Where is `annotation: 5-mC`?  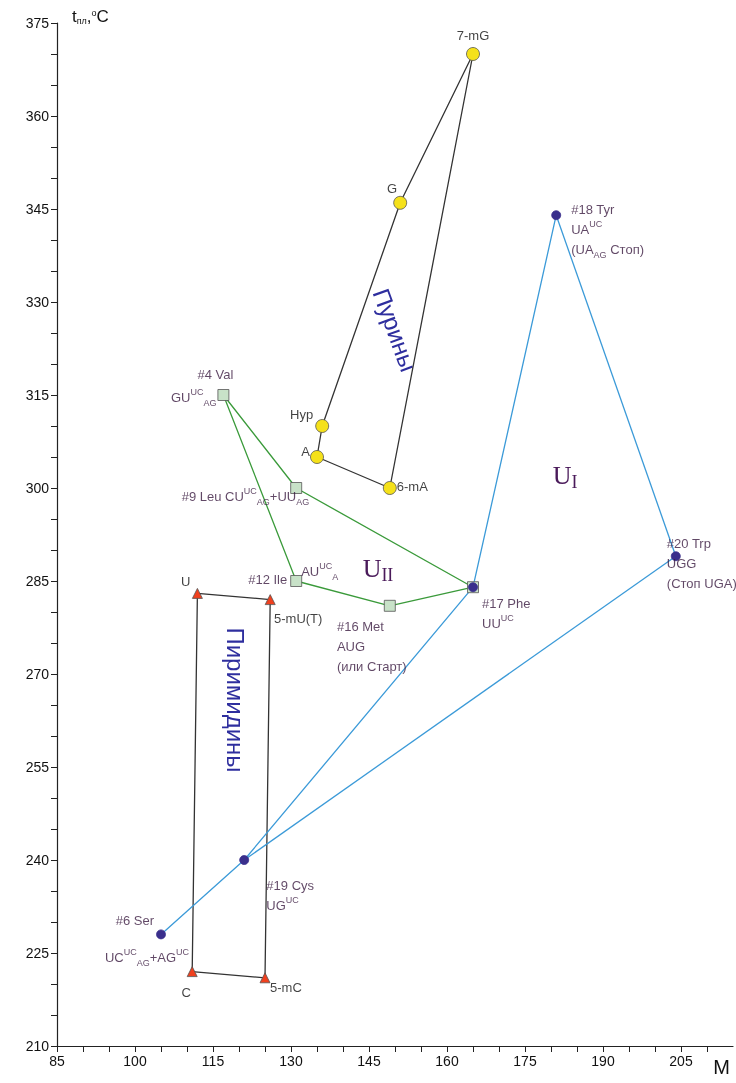
annotation: 5-mC is located at coordinates (286, 988).